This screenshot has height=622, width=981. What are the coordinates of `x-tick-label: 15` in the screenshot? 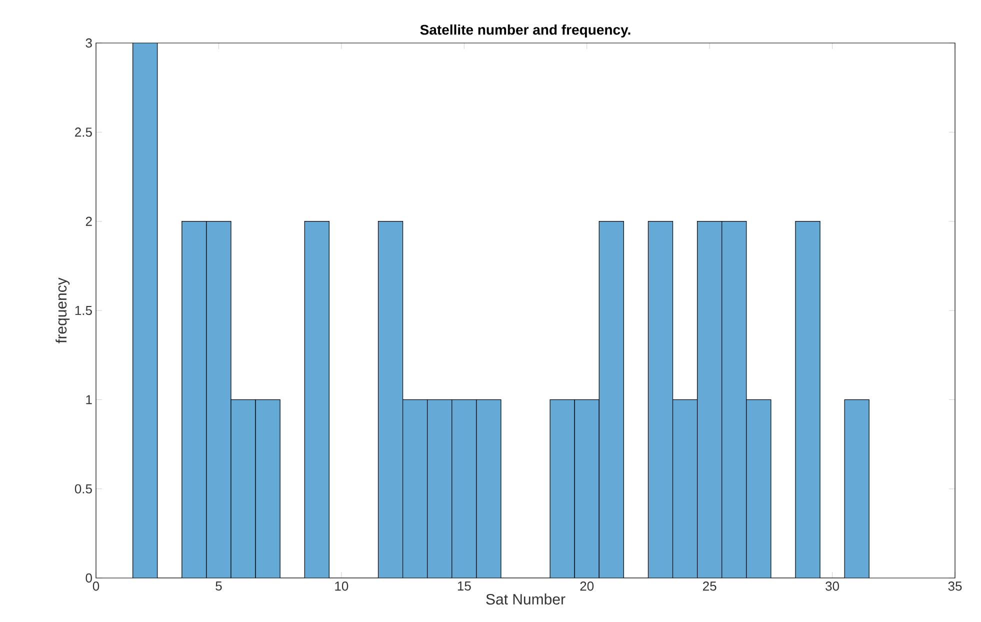 It's located at (464, 586).